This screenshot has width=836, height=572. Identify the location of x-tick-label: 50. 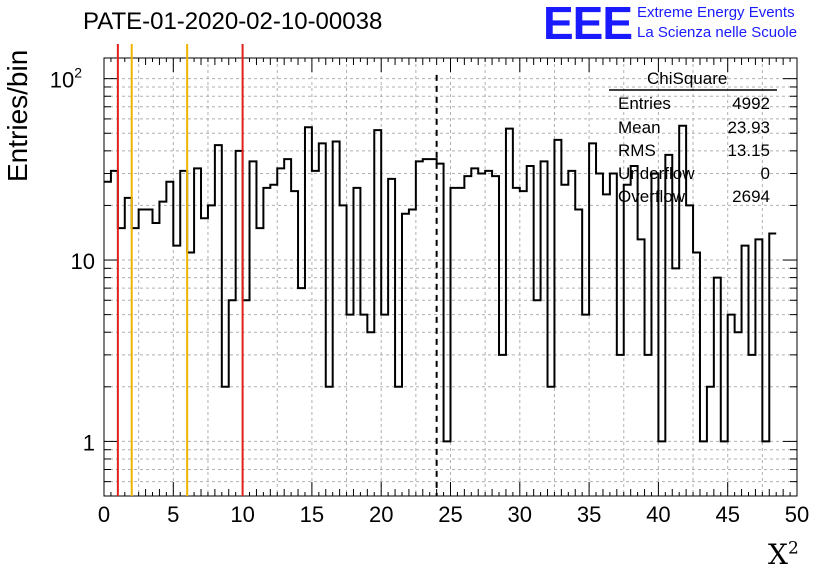
(797, 514).